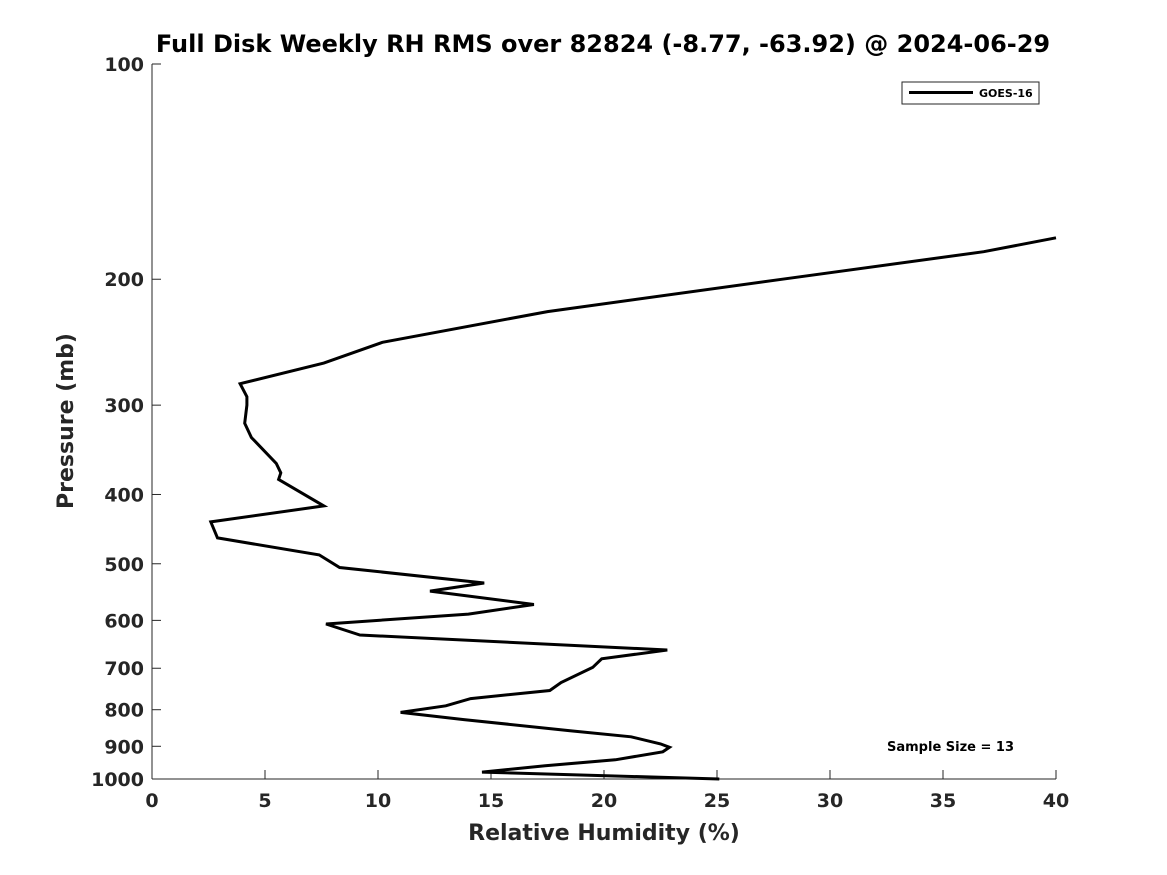 This screenshot has height=875, width=1167. What do you see at coordinates (1006, 93) in the screenshot?
I see `legend-label: GOES-16` at bounding box center [1006, 93].